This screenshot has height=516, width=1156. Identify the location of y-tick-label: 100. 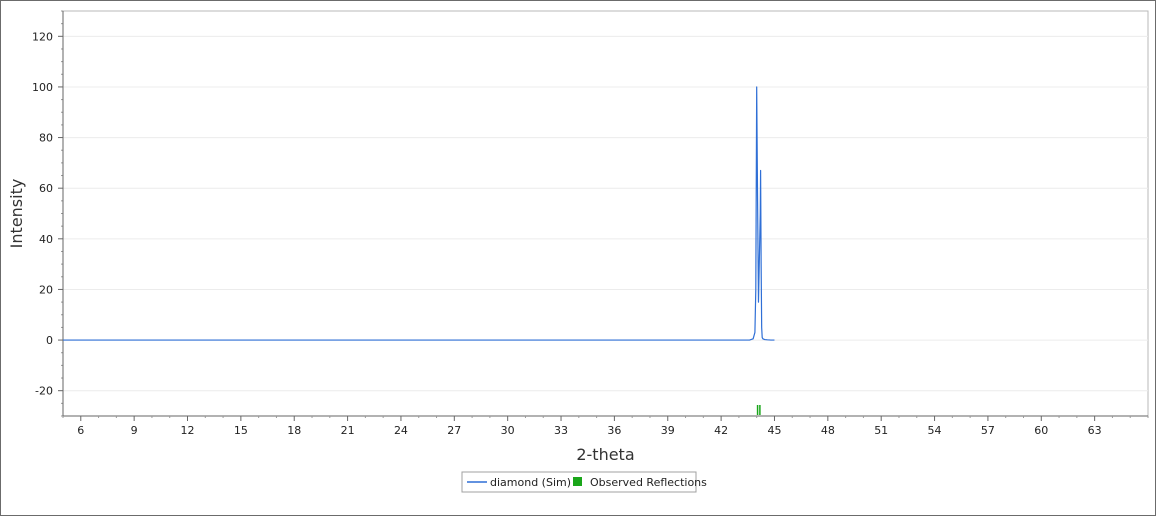
(42, 87).